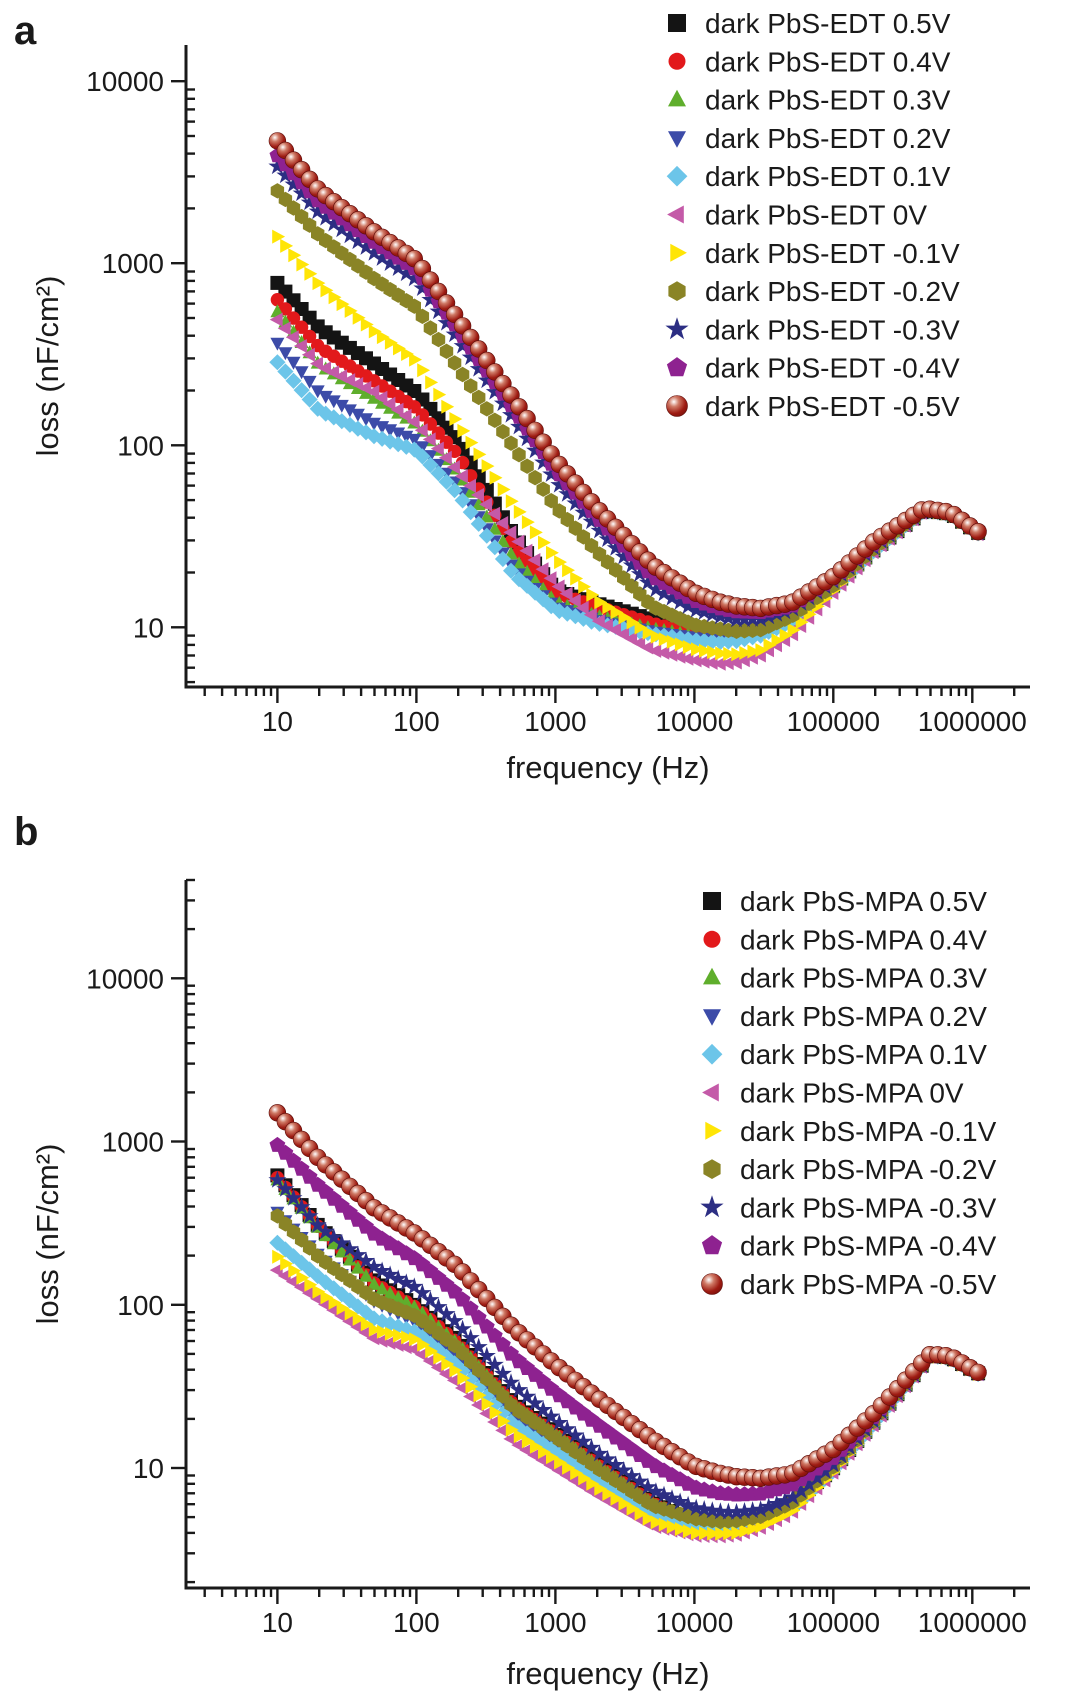  Describe the element at coordinates (615, 1613) in the screenshot. I see `x-axis-b: 10 100 1000 10000 100000 1000000` at that location.